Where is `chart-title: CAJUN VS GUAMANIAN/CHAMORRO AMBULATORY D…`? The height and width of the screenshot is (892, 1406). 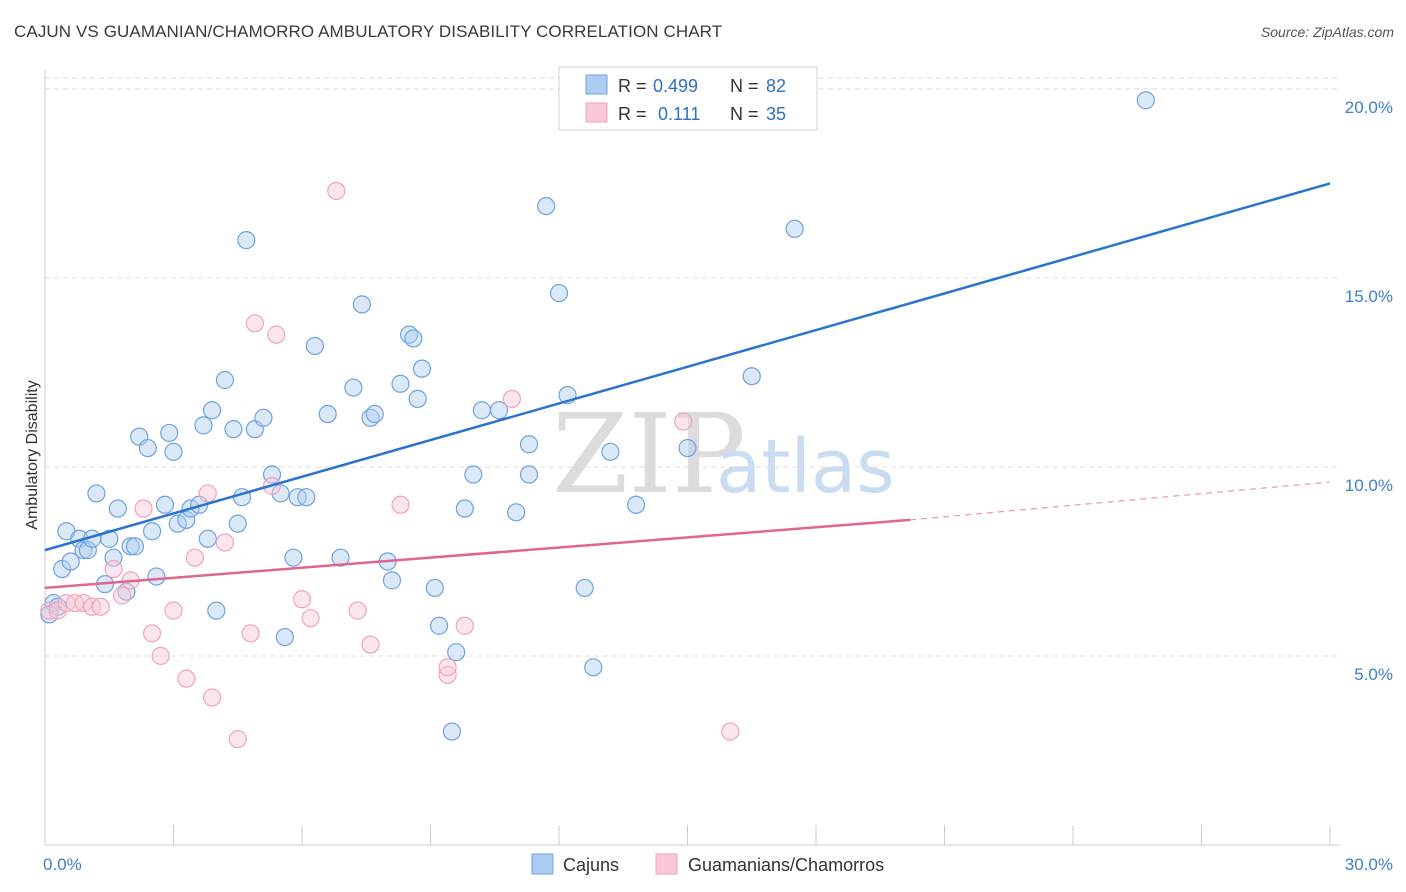 chart-title: CAJUN VS GUAMANIAN/CHAMORRO AMBULATORY D… is located at coordinates (368, 31).